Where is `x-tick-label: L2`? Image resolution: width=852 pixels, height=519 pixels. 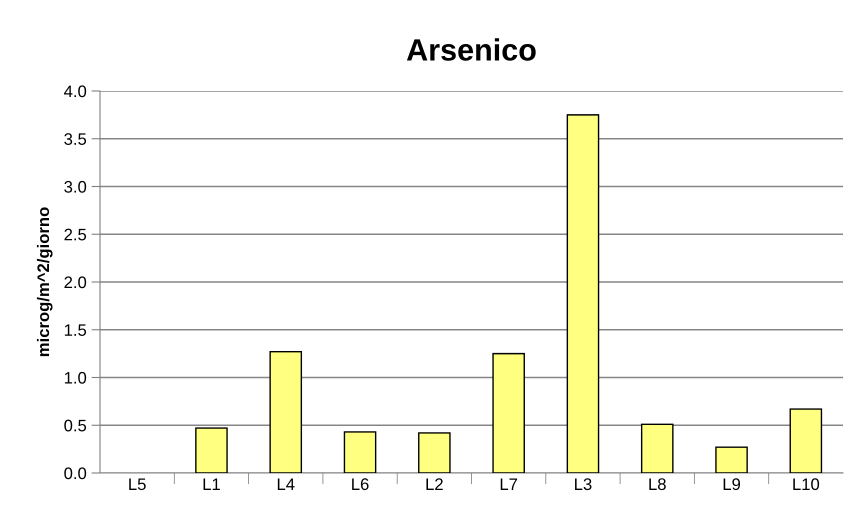
x-tick-label: L2 is located at coordinates (434, 484).